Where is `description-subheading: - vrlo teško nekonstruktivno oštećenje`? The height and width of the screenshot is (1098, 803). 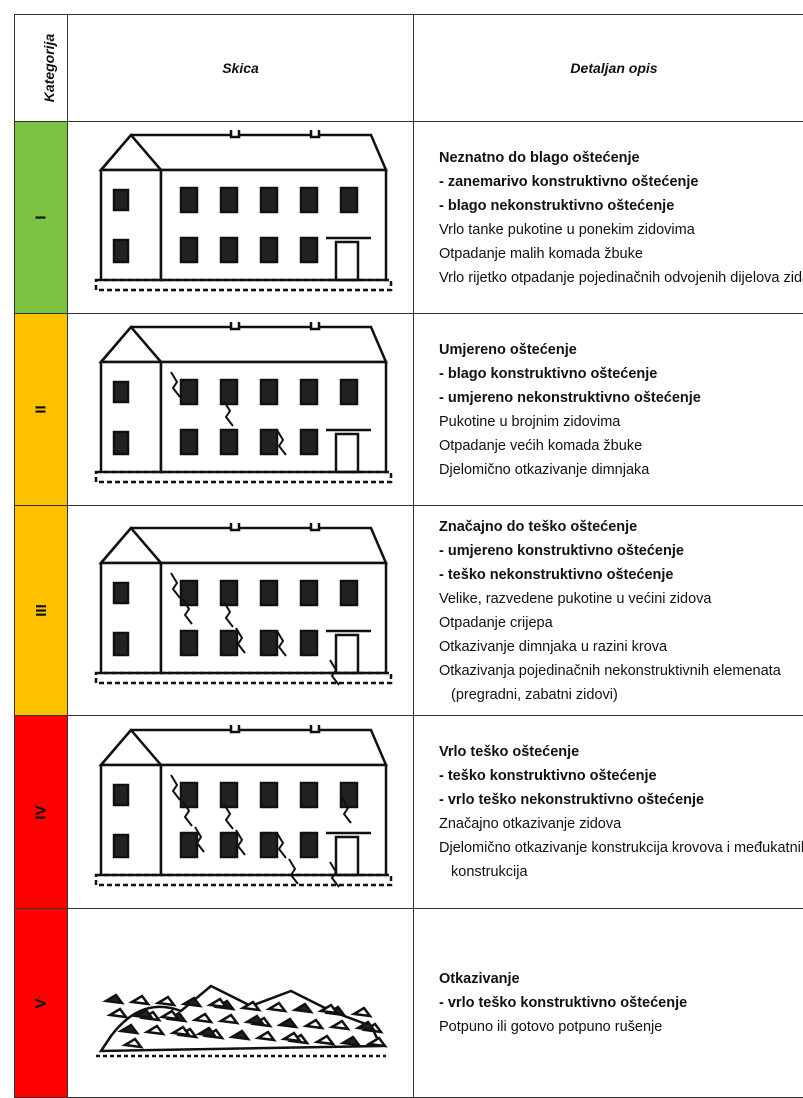
description-subheading: - vrlo teško nekonstruktivno oštećenje is located at coordinates (572, 800).